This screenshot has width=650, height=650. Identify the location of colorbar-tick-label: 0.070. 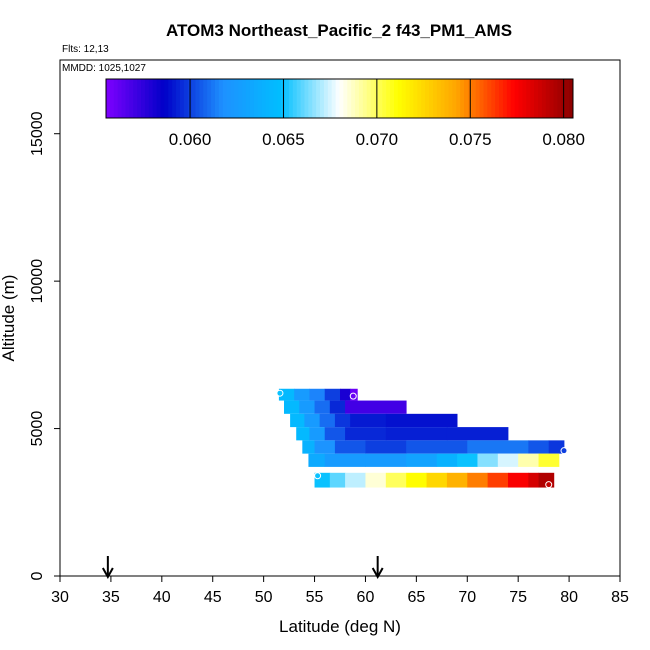
(377, 139).